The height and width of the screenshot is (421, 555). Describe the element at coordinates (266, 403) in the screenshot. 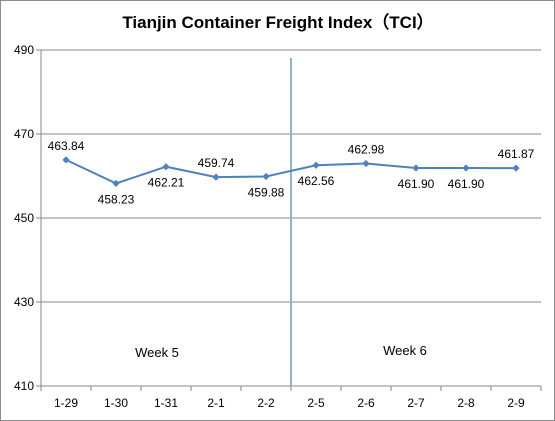

I see `x-tick-label: 2-2` at that location.